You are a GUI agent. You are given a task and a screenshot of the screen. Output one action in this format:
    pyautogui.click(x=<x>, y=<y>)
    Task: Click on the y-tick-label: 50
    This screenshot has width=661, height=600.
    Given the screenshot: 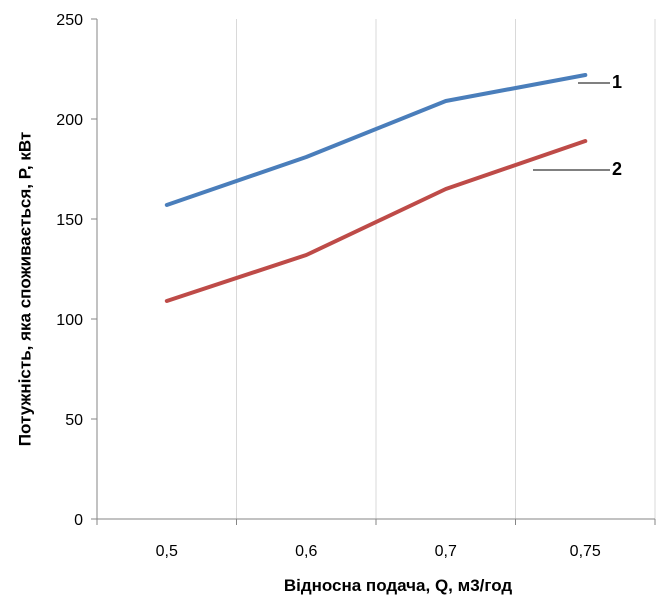 What is the action you would take?
    pyautogui.click(x=74, y=420)
    